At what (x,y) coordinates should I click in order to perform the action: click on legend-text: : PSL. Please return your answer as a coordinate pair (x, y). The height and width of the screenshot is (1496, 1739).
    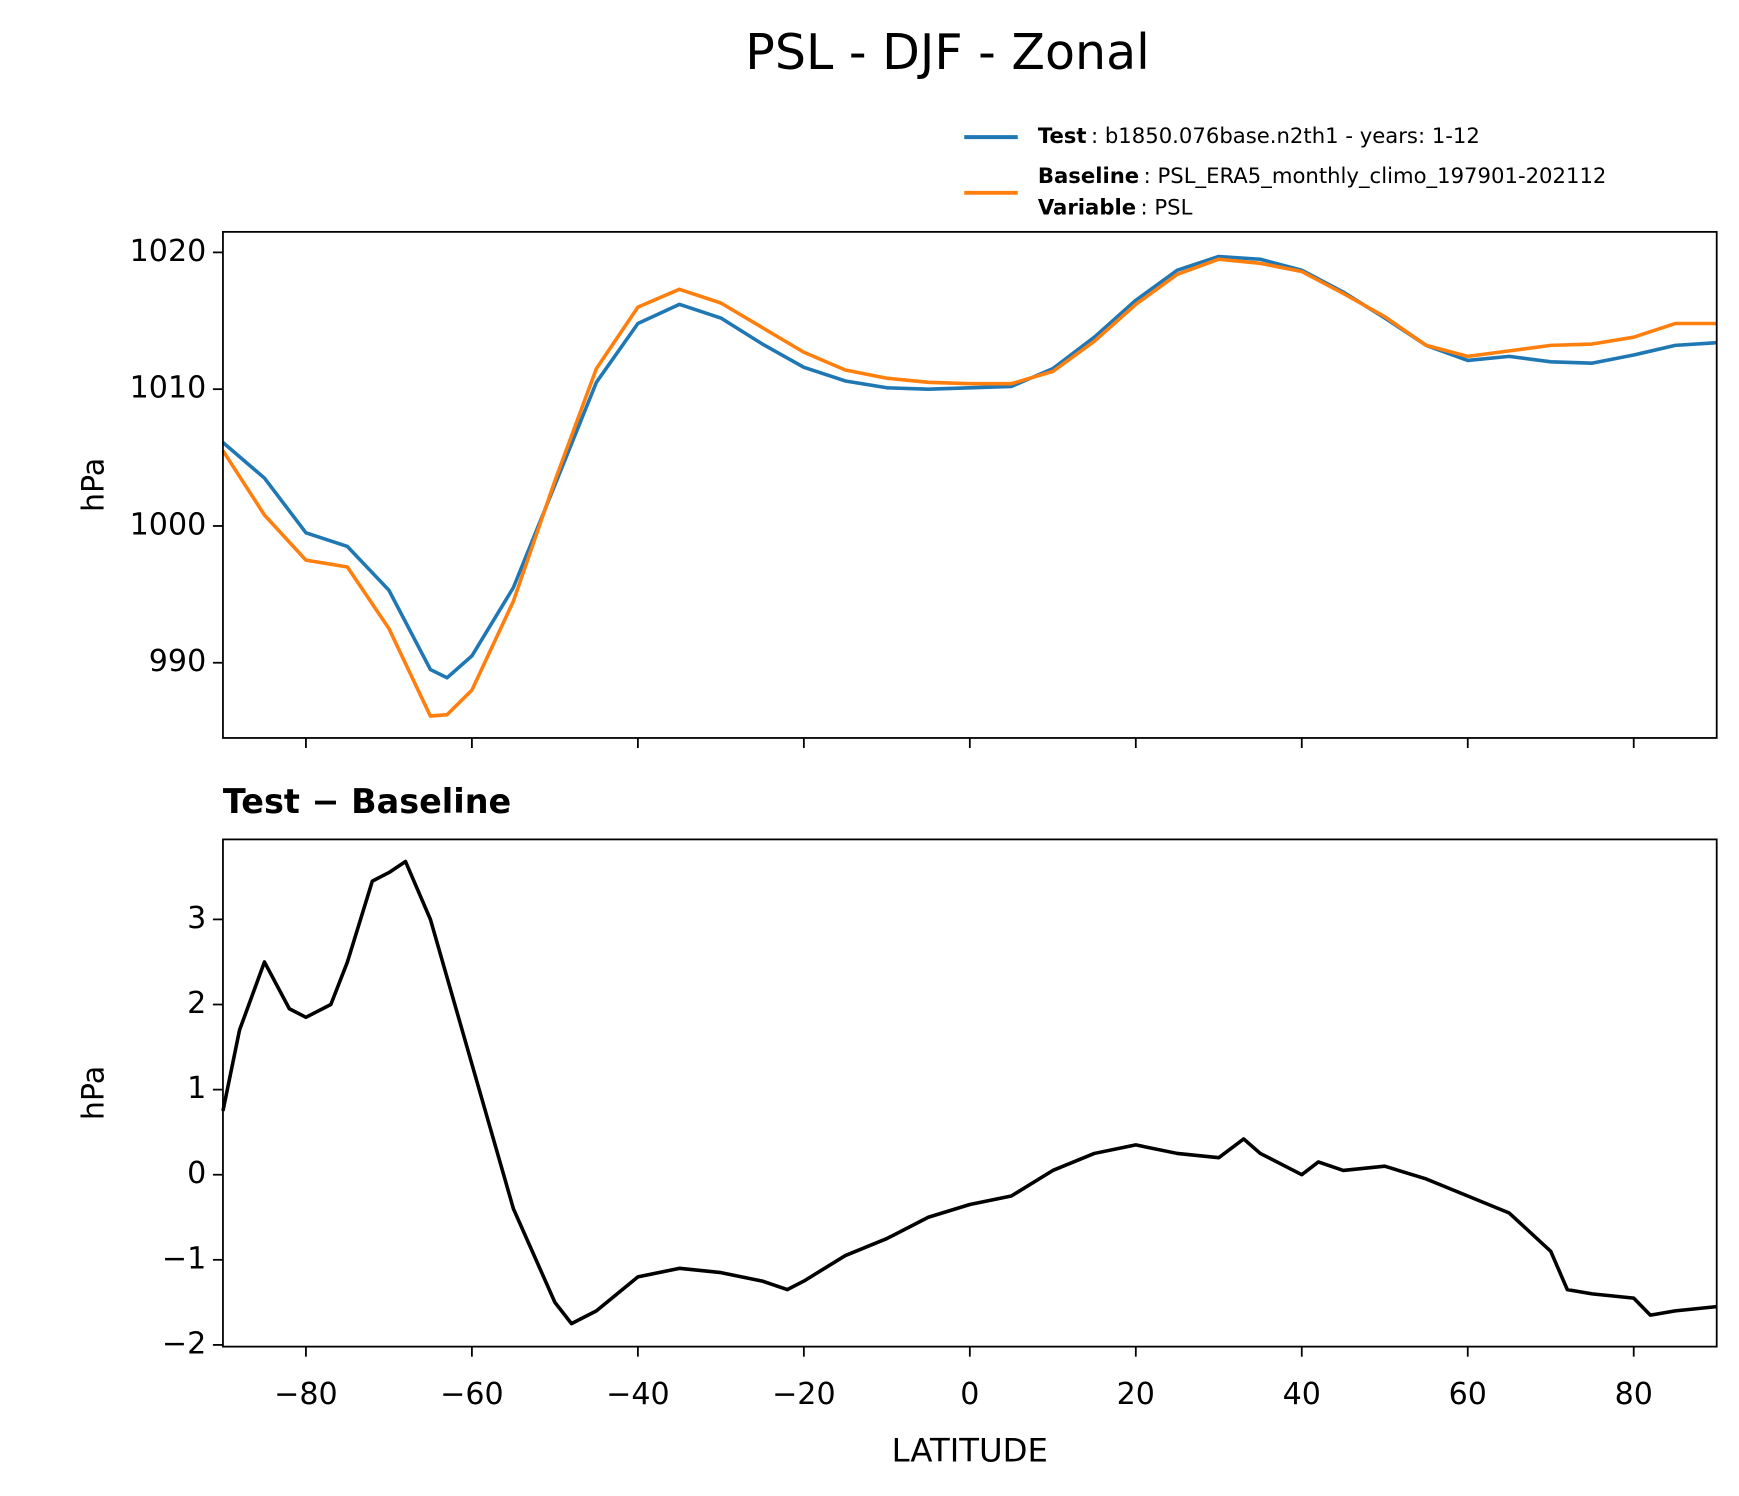
    Looking at the image, I should click on (1167, 206).